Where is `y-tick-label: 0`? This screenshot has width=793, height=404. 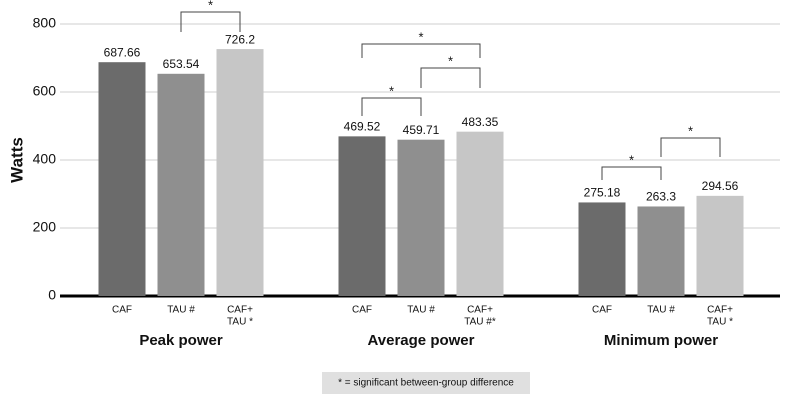
y-tick-label: 0 is located at coordinates (52, 295).